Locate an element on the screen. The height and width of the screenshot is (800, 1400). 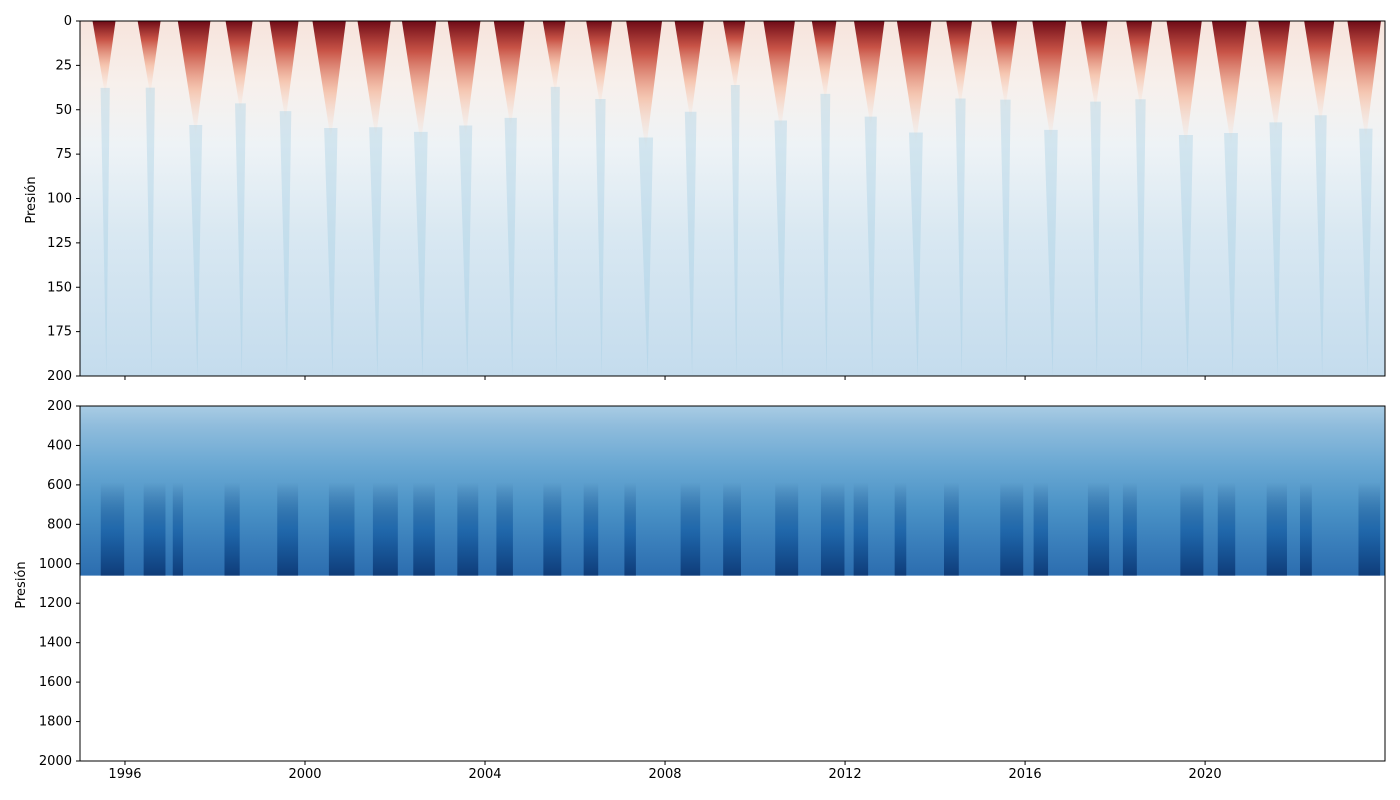
bottom-x-tick-label: 1996 is located at coordinates (124, 774).